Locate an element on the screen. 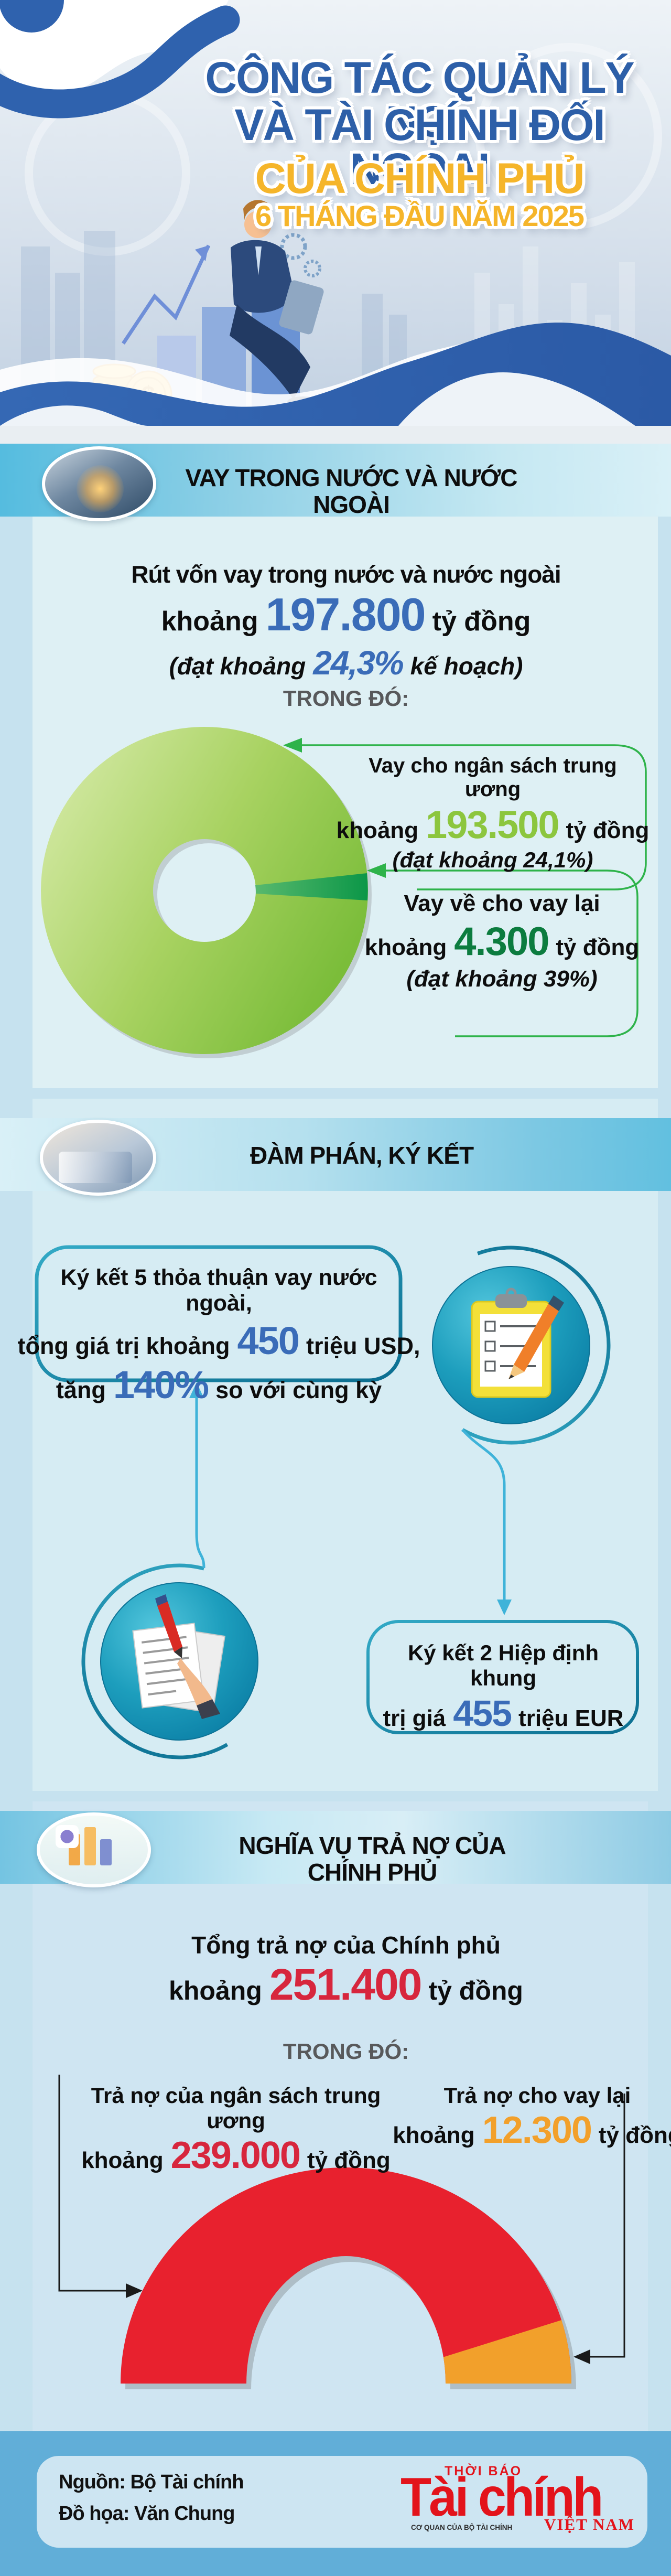 The height and width of the screenshot is (2576, 671). amount-value: 197.800 is located at coordinates (345, 614).